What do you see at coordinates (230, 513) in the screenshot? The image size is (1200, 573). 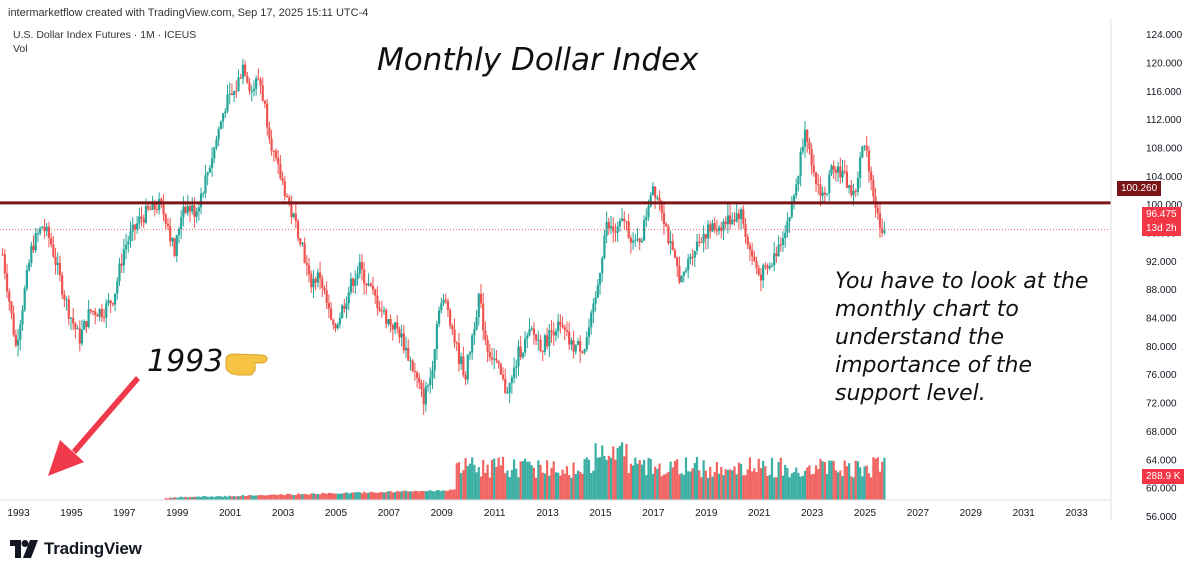 I see `x-tick-label: 2001` at bounding box center [230, 513].